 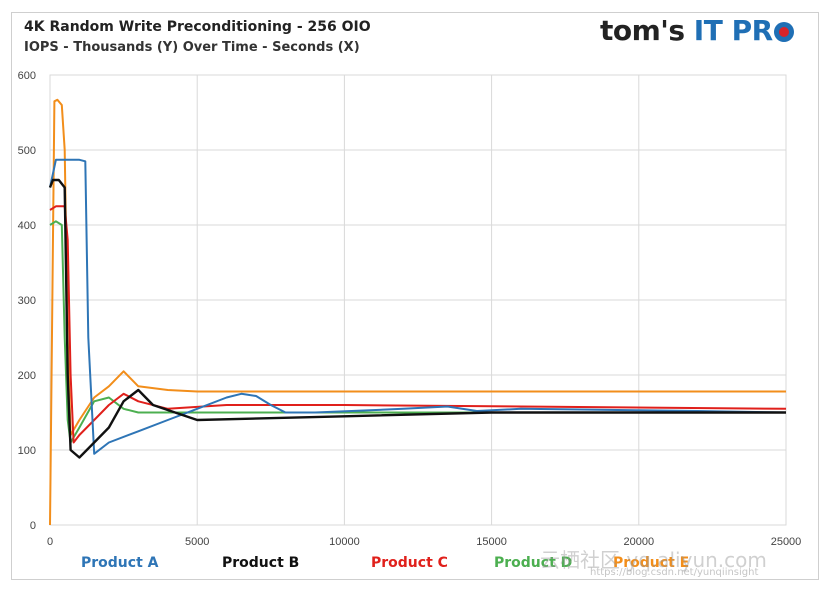 I want to click on legend-item-product-e: Product E, so click(x=651, y=563).